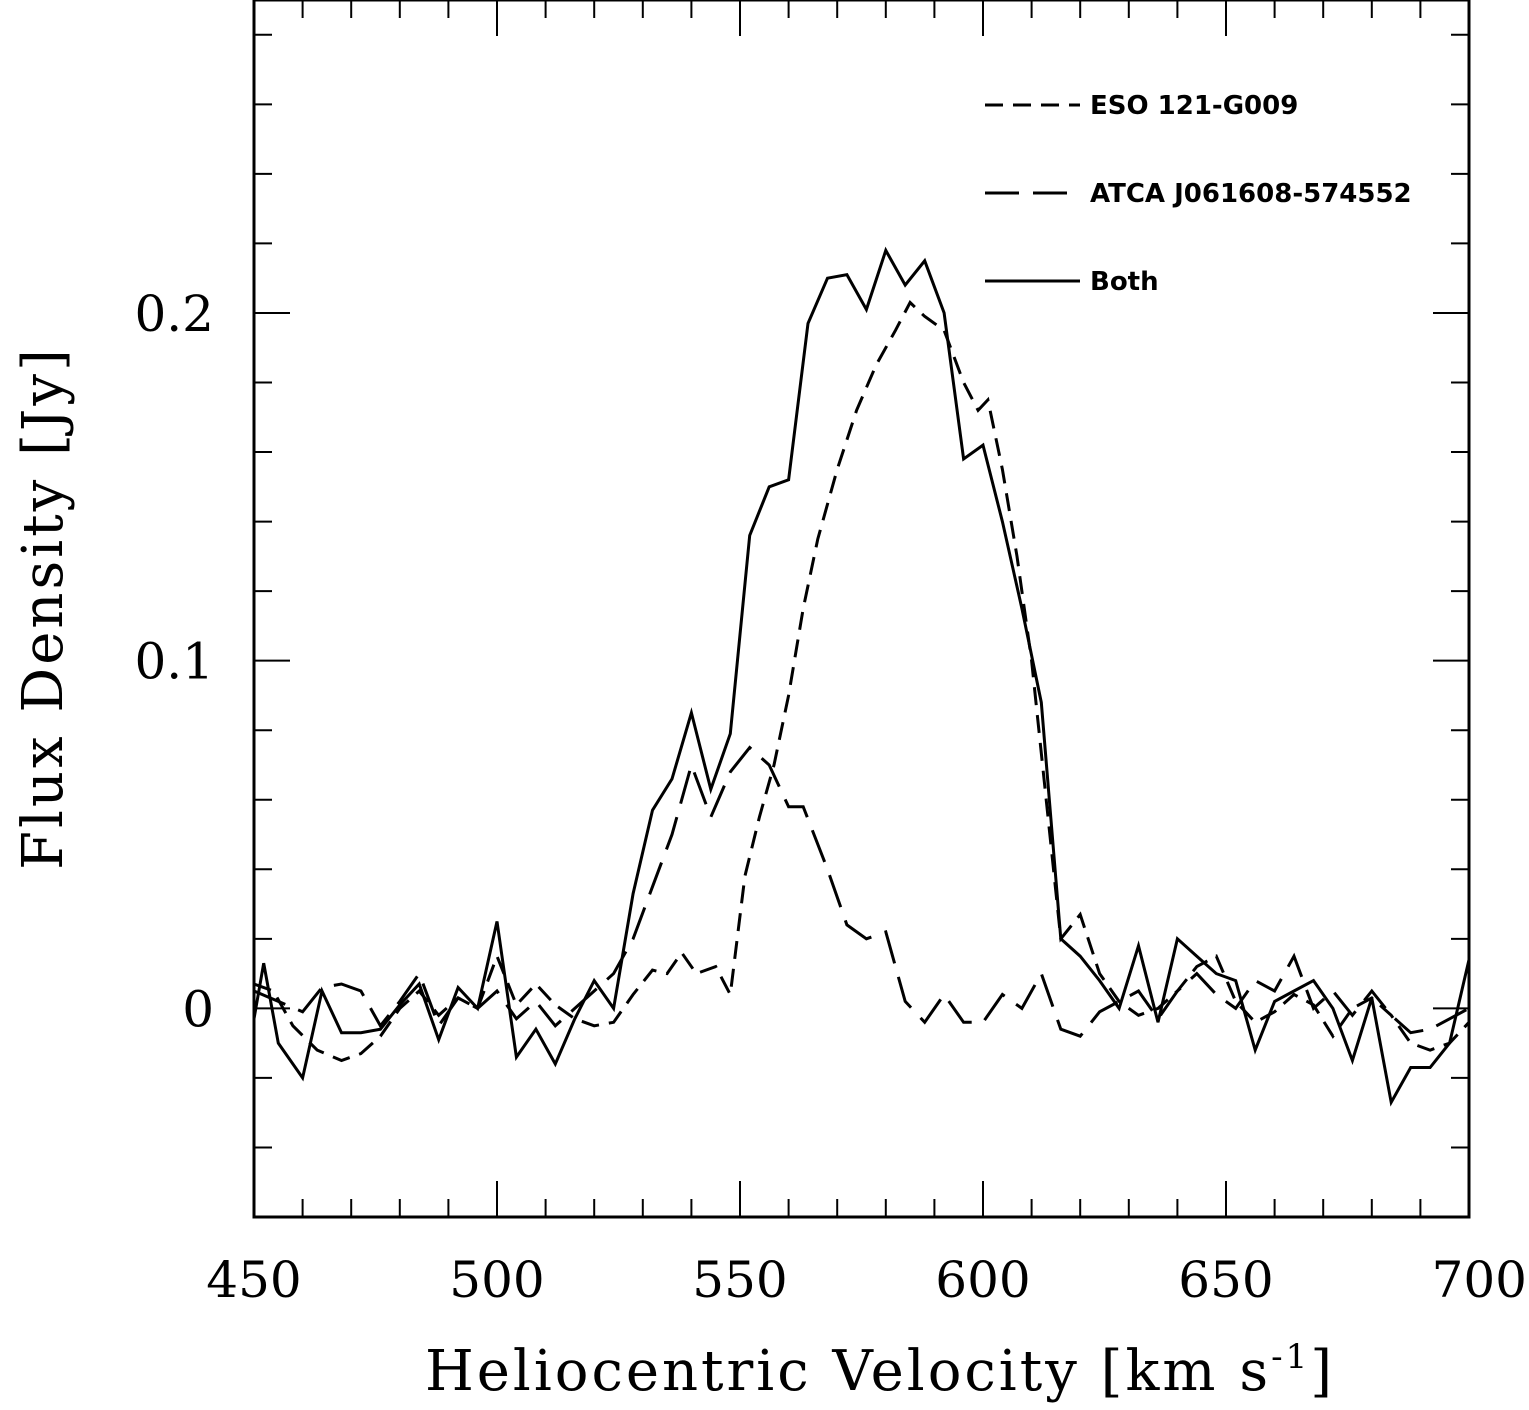 The image size is (1529, 1410). What do you see at coordinates (198, 1009) in the screenshot?
I see `y-tick-label: 0` at bounding box center [198, 1009].